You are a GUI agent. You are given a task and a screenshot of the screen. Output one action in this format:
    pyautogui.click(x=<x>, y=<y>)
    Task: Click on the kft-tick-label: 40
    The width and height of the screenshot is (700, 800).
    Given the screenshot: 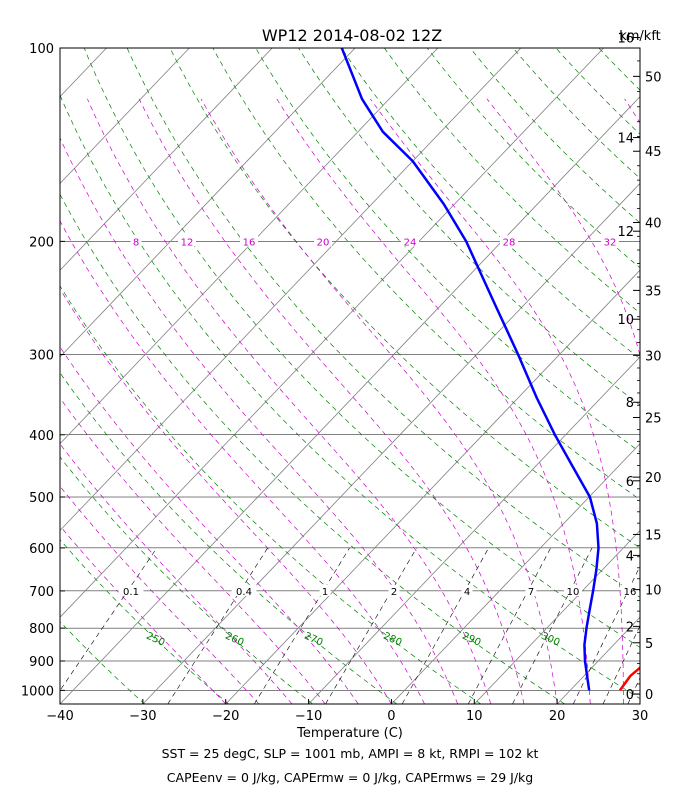 What is the action you would take?
    pyautogui.click(x=653, y=223)
    